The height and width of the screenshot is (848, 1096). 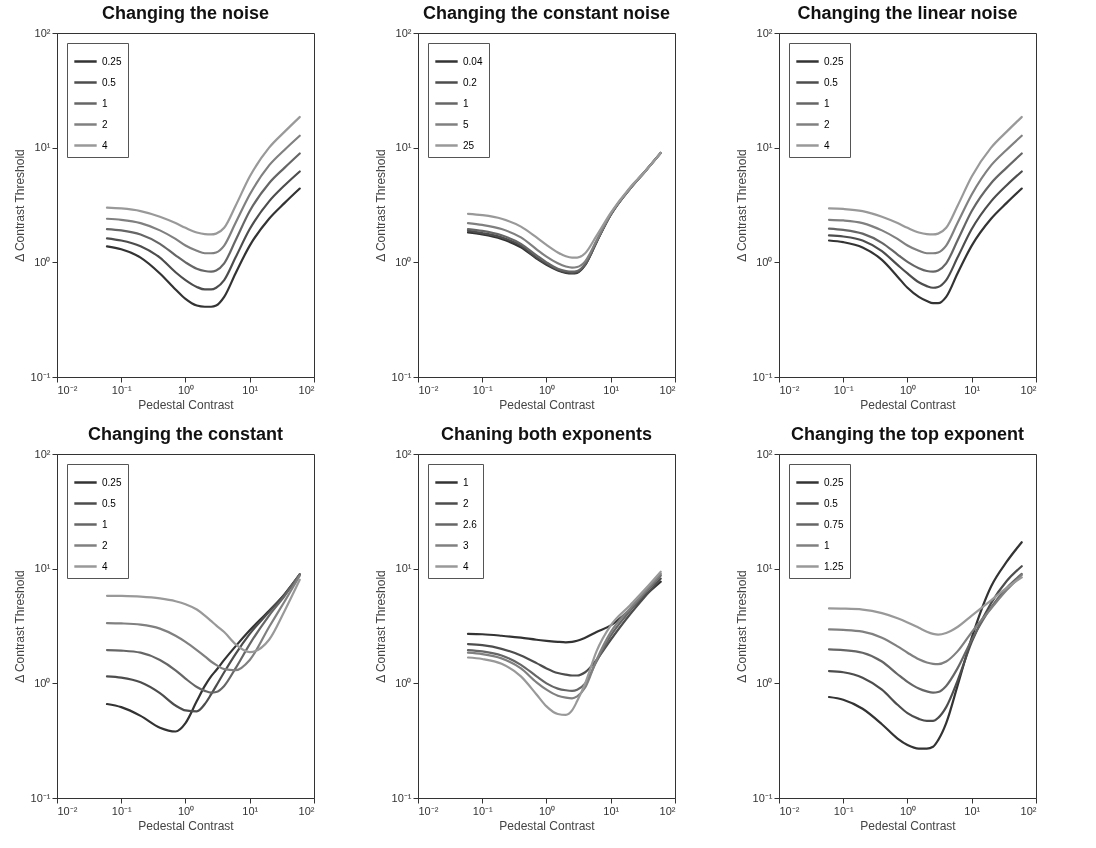 What do you see at coordinates (907, 434) in the screenshot?
I see `chart-title: Changing the top exponent` at bounding box center [907, 434].